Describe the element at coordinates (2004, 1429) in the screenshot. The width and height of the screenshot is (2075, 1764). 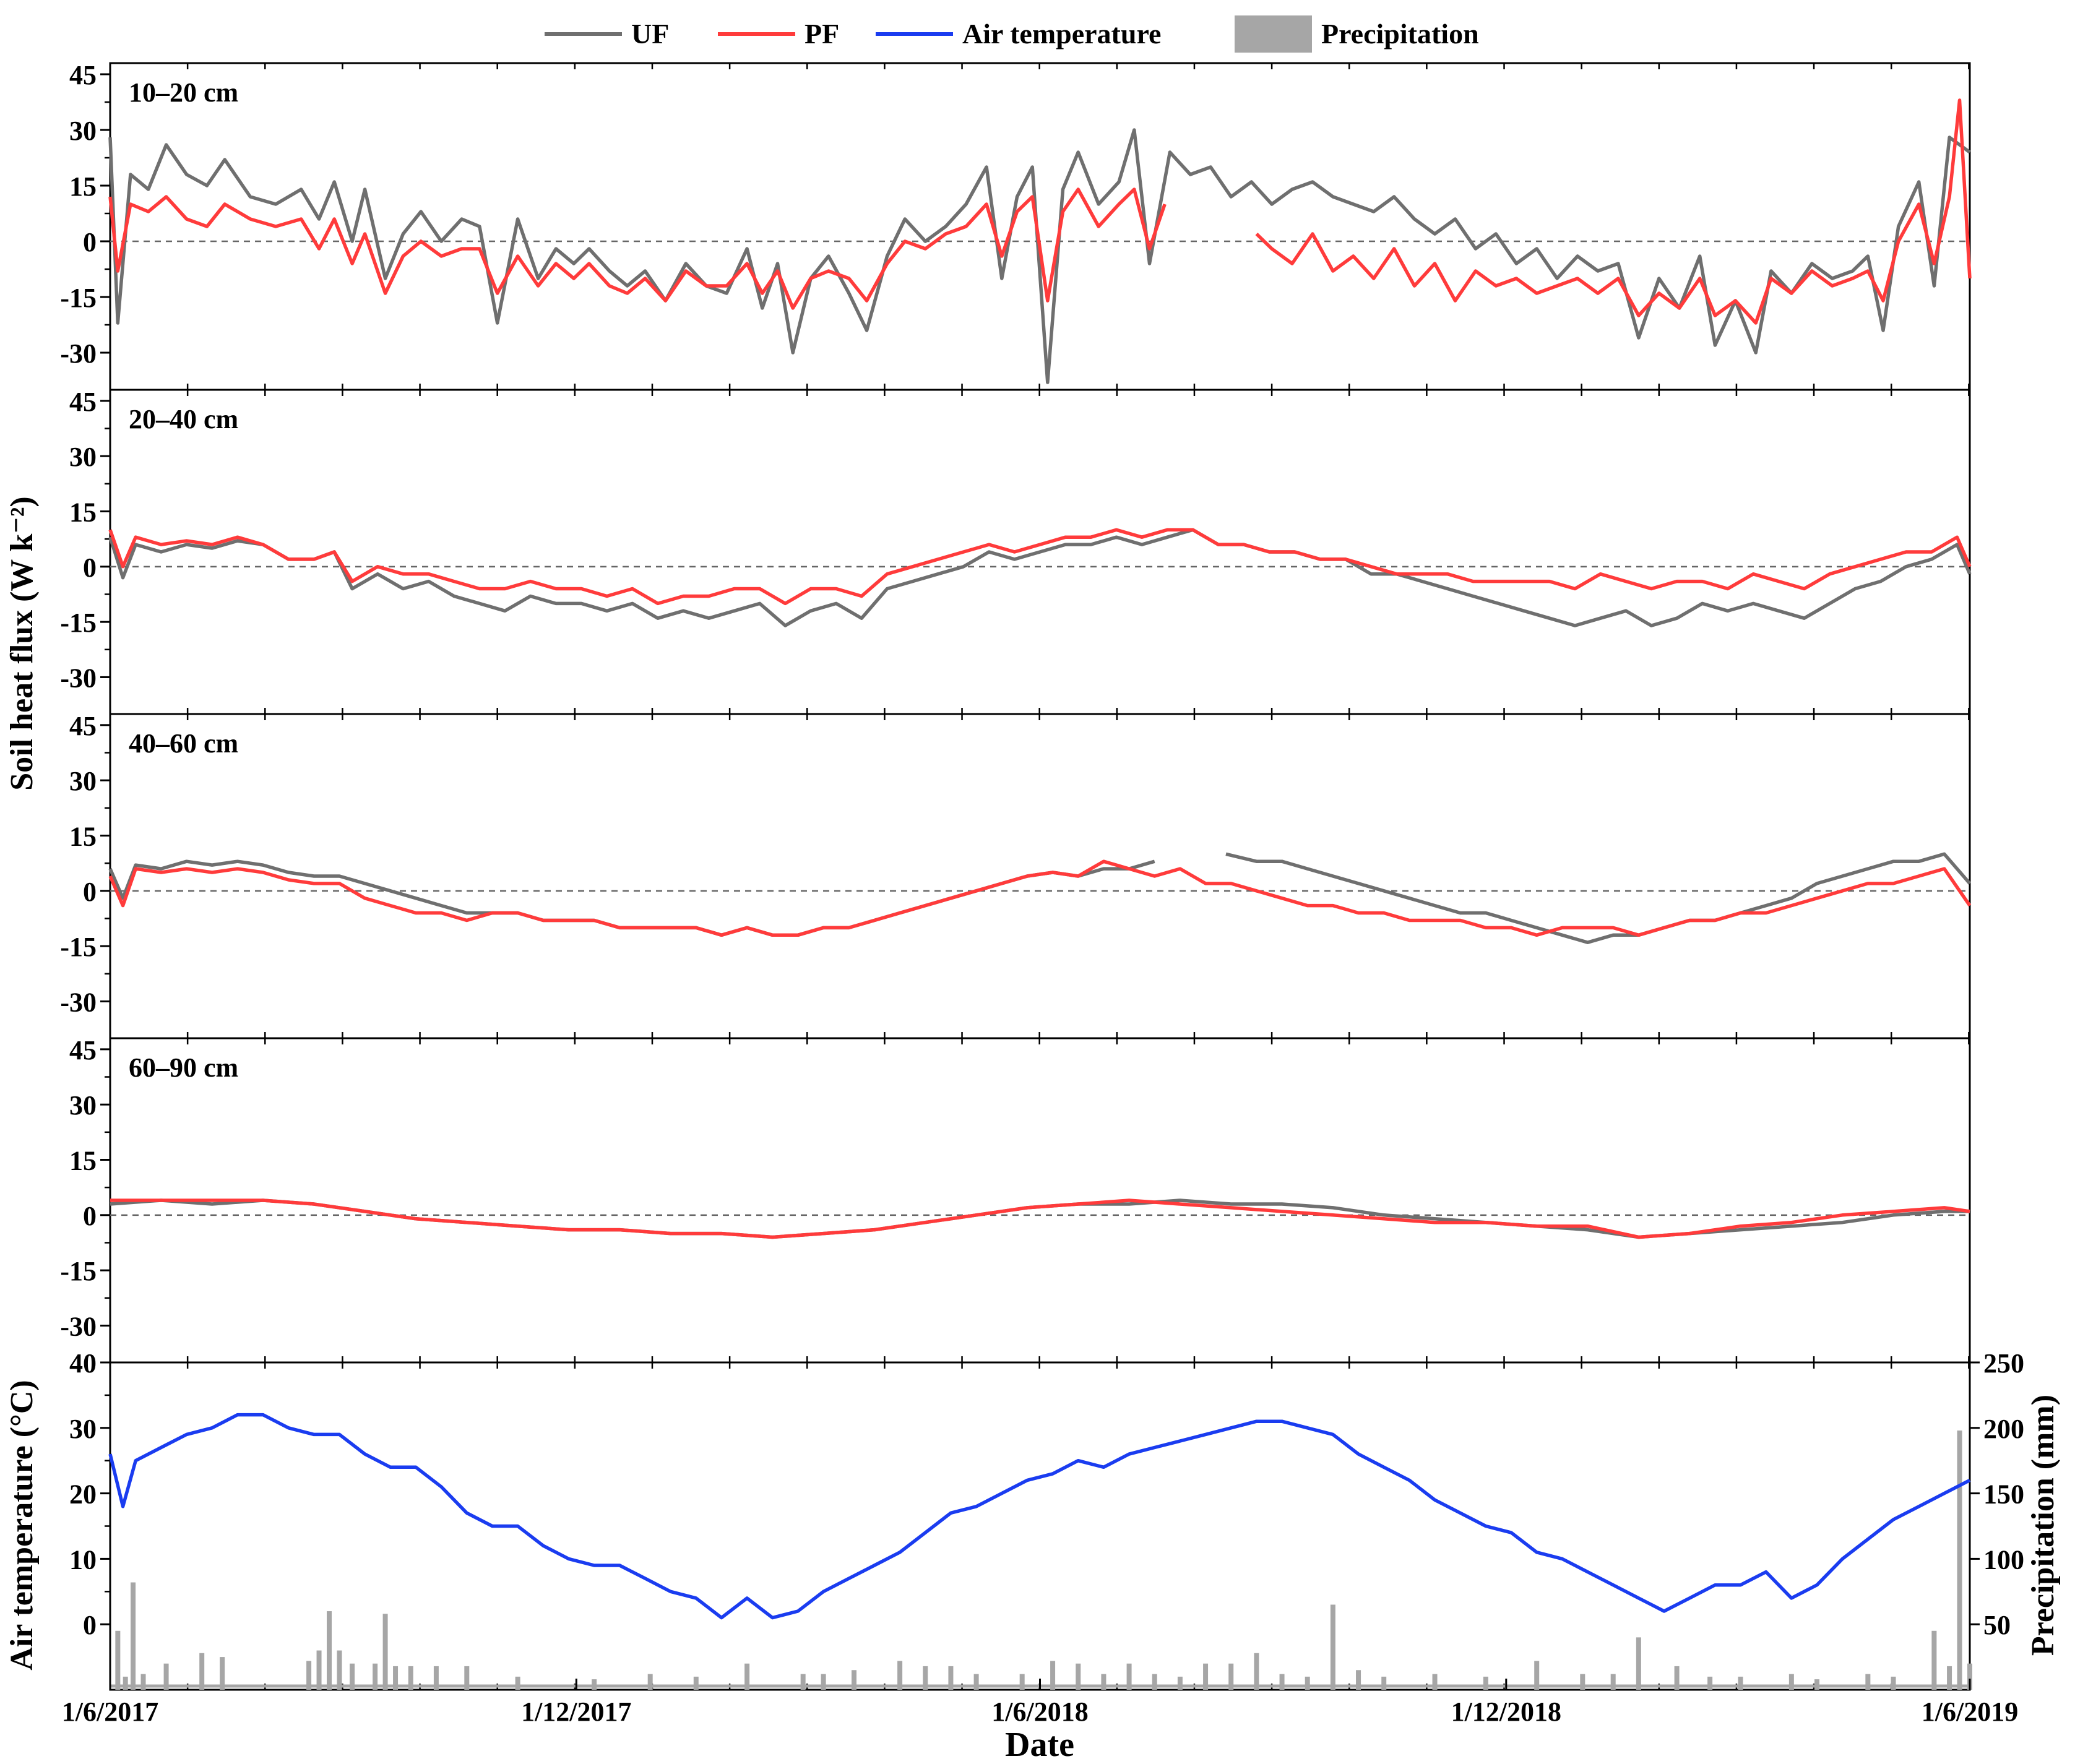
I see `y2-tick-label: 200` at that location.